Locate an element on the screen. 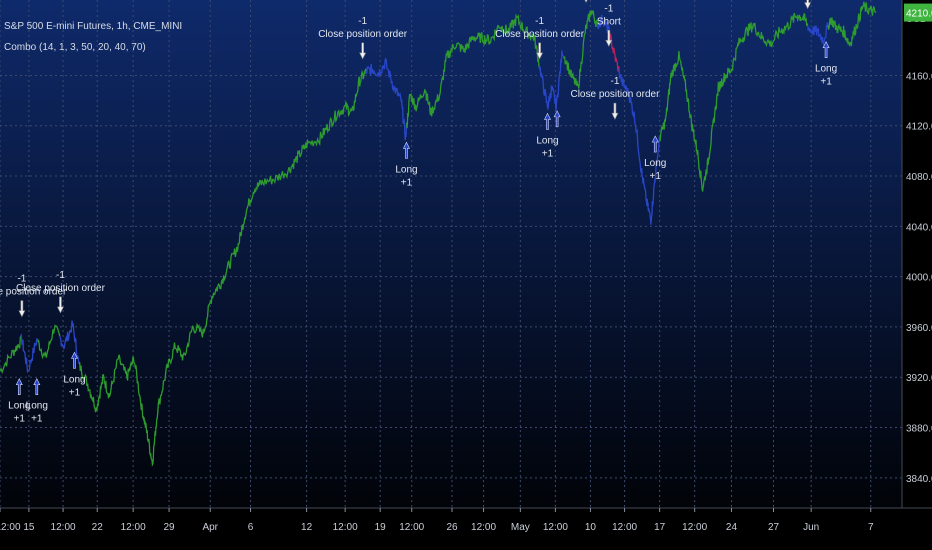 Image resolution: width=932 pixels, height=550 pixels. x-tick-label: 27 is located at coordinates (774, 527).